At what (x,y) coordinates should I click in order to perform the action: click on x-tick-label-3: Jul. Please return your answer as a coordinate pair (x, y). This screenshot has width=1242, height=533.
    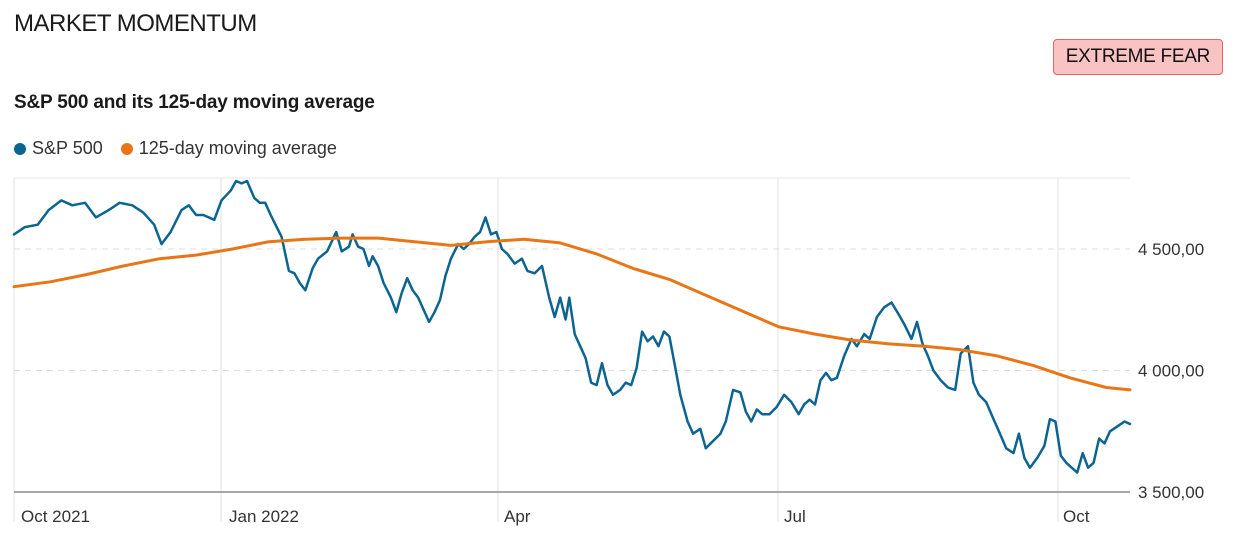
    Looking at the image, I should click on (795, 516).